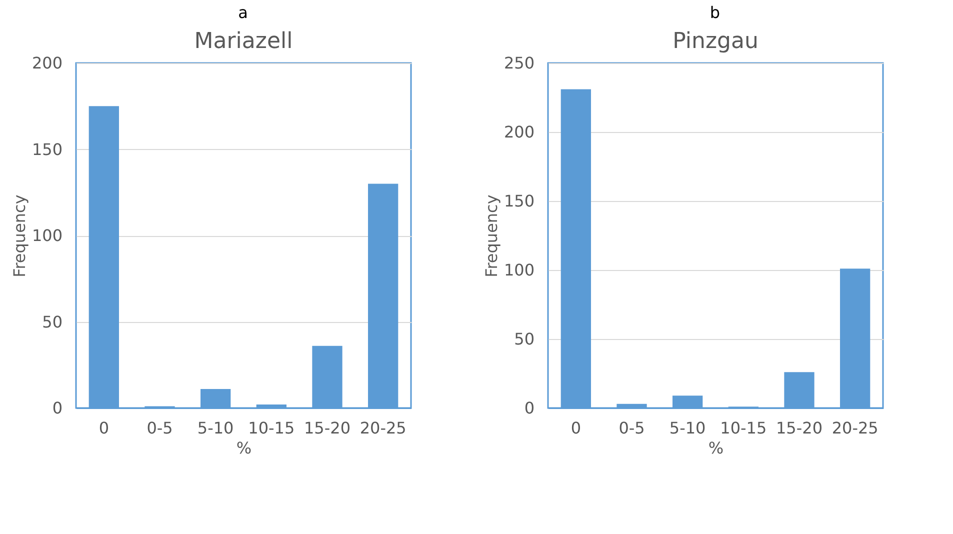 The height and width of the screenshot is (534, 953). I want to click on chart-title: Pinzgau, so click(715, 41).